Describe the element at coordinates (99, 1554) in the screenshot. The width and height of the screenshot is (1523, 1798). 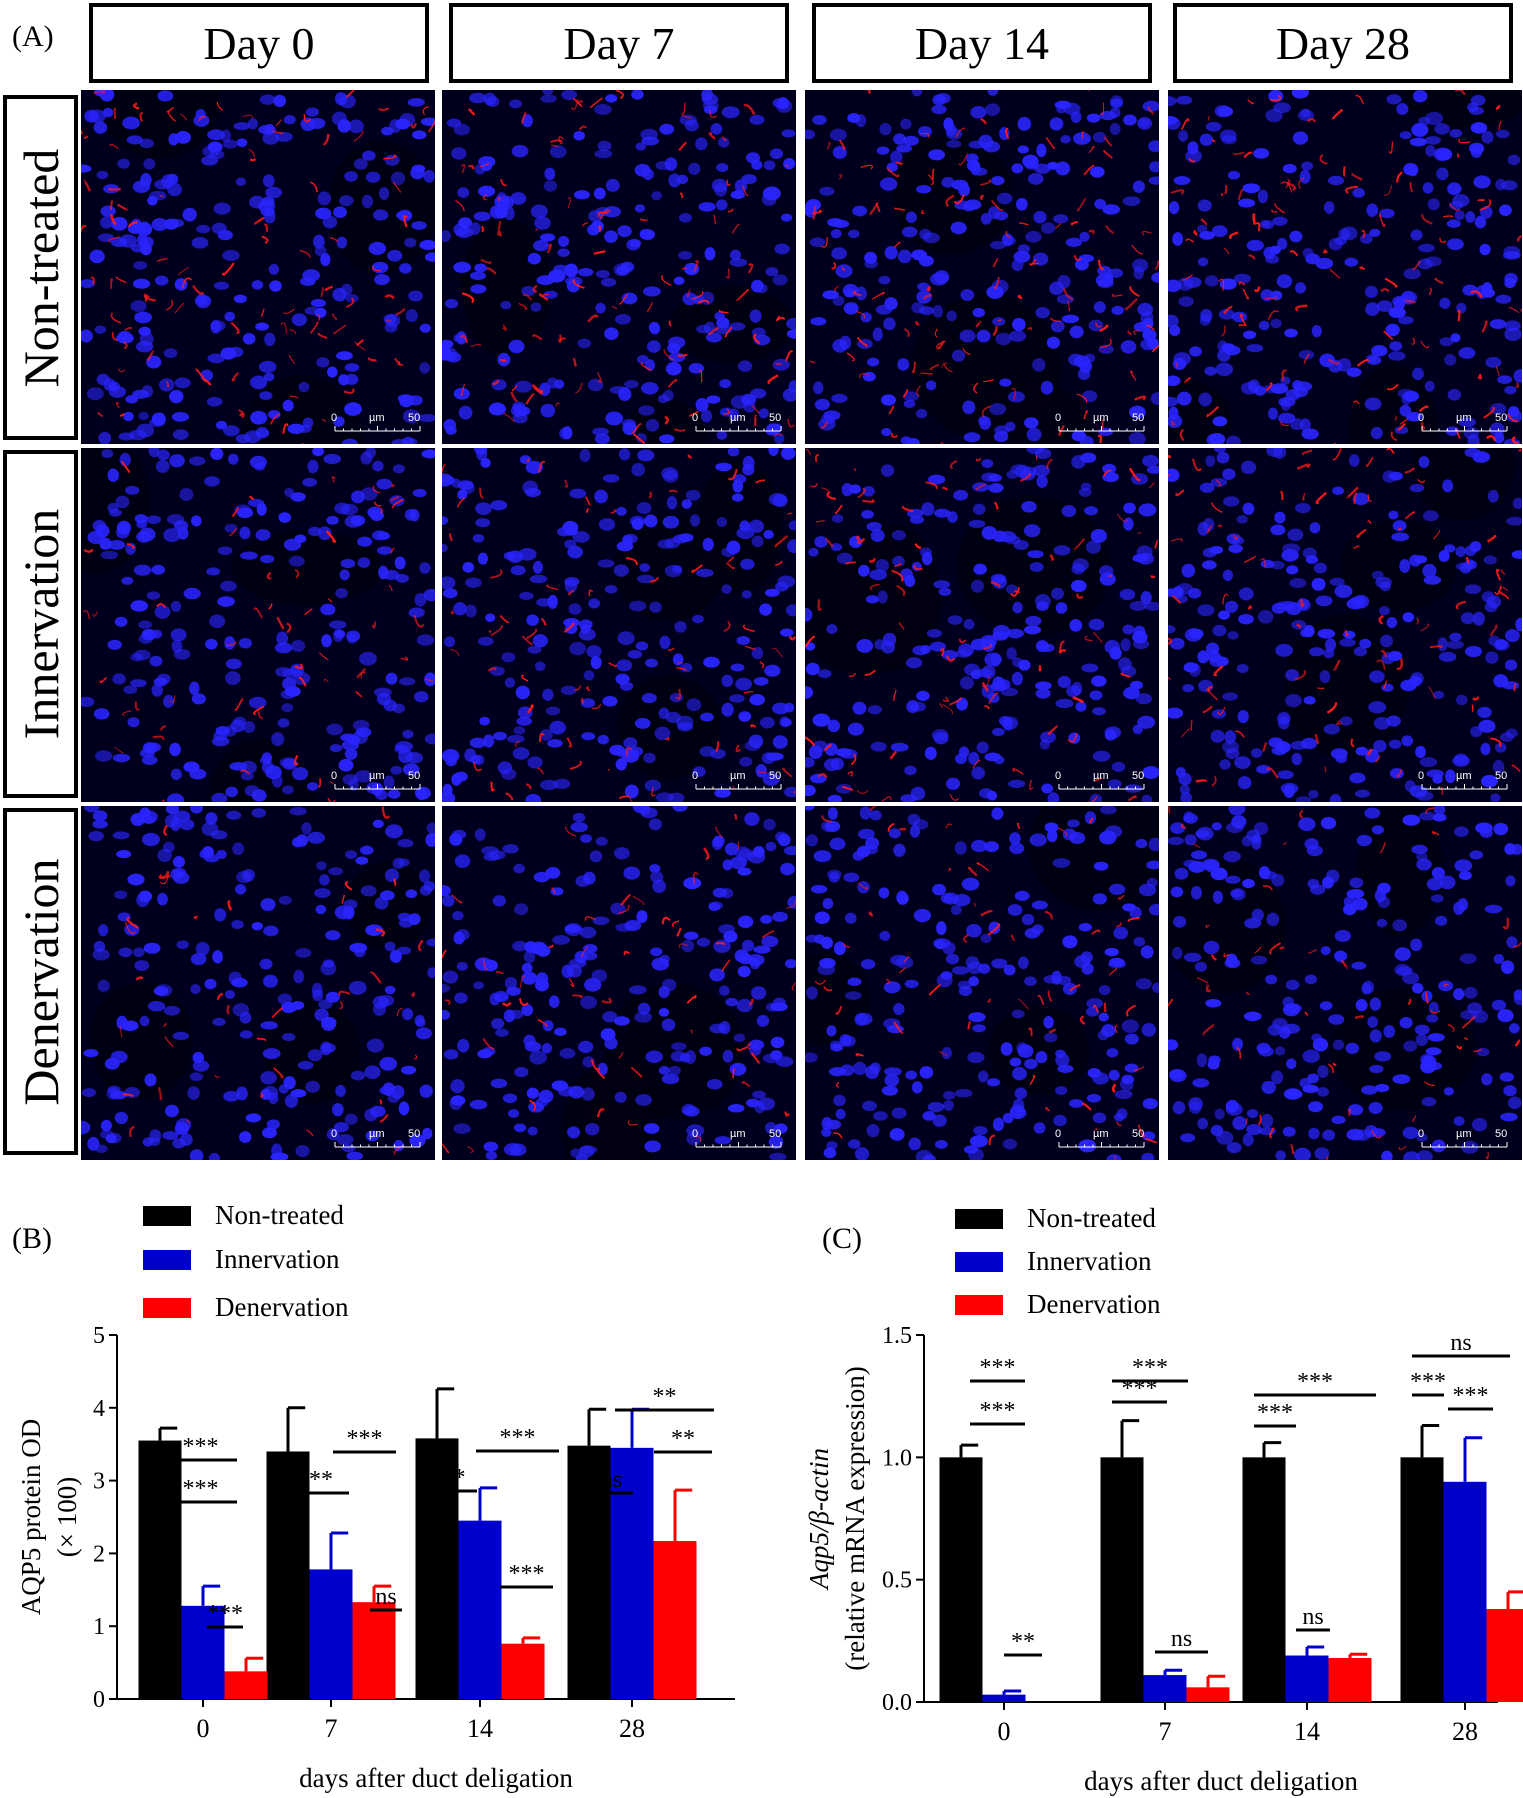
I see `y-tick-label: 2` at that location.